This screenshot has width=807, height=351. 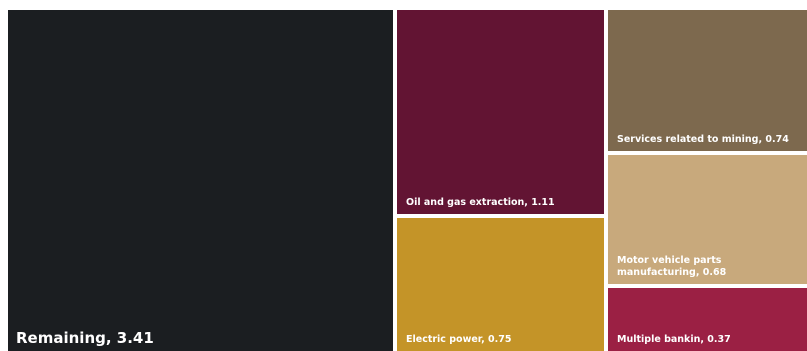 I want to click on tile-electric-power-label: Electric power, 0.75, so click(x=459, y=339).